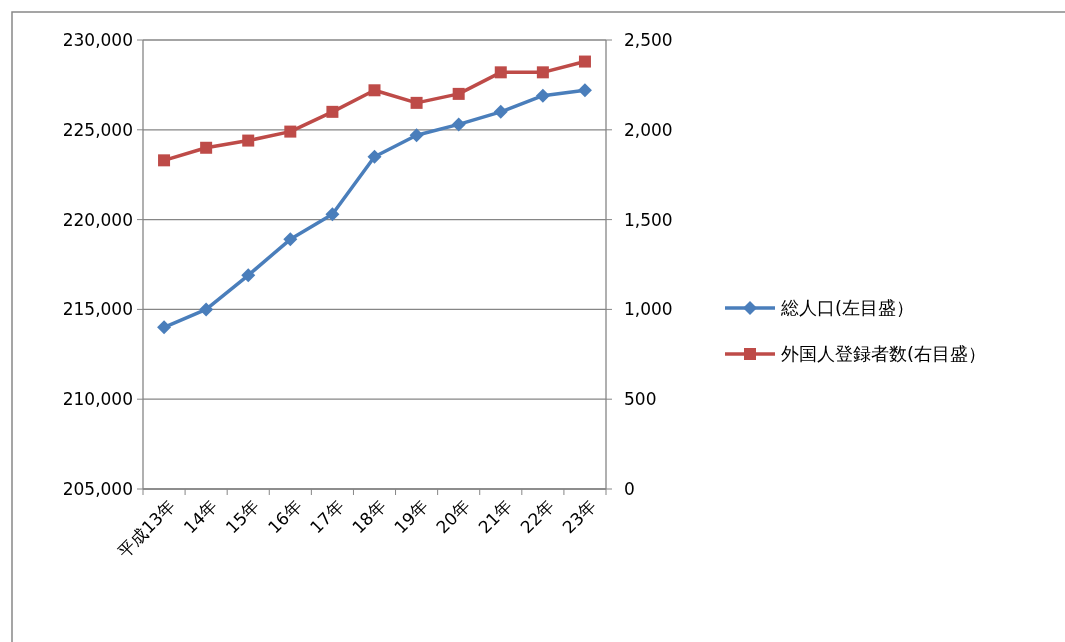 This screenshot has width=1065, height=642. What do you see at coordinates (242, 516) in the screenshot?
I see `x-tick-label: 15年` at bounding box center [242, 516].